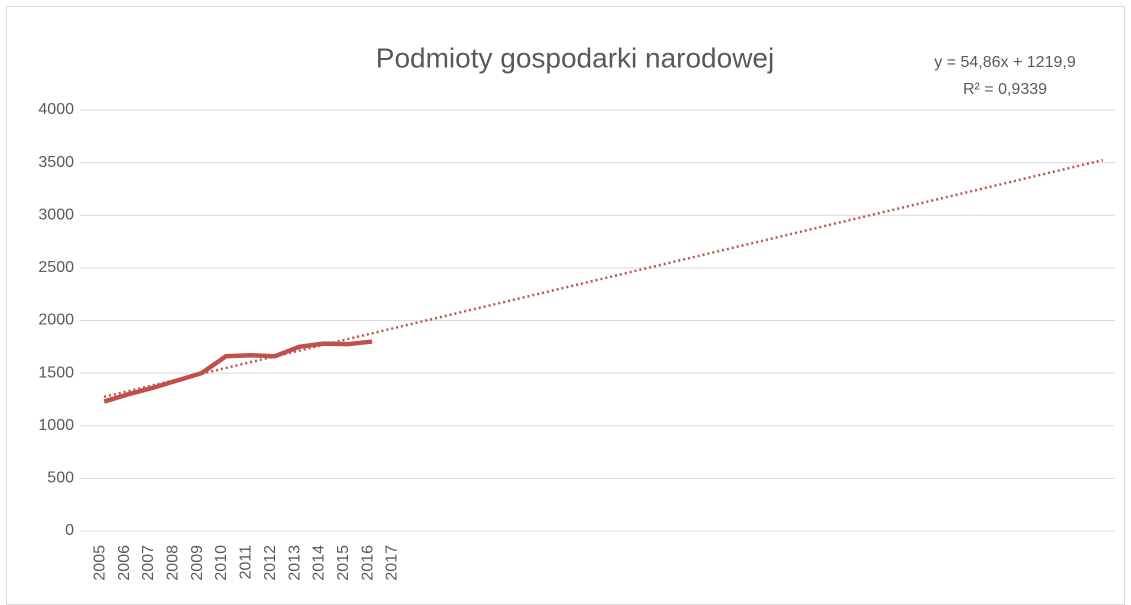 The height and width of the screenshot is (605, 1131). I want to click on trend-r2: R² = 0,9339, so click(1005, 89).